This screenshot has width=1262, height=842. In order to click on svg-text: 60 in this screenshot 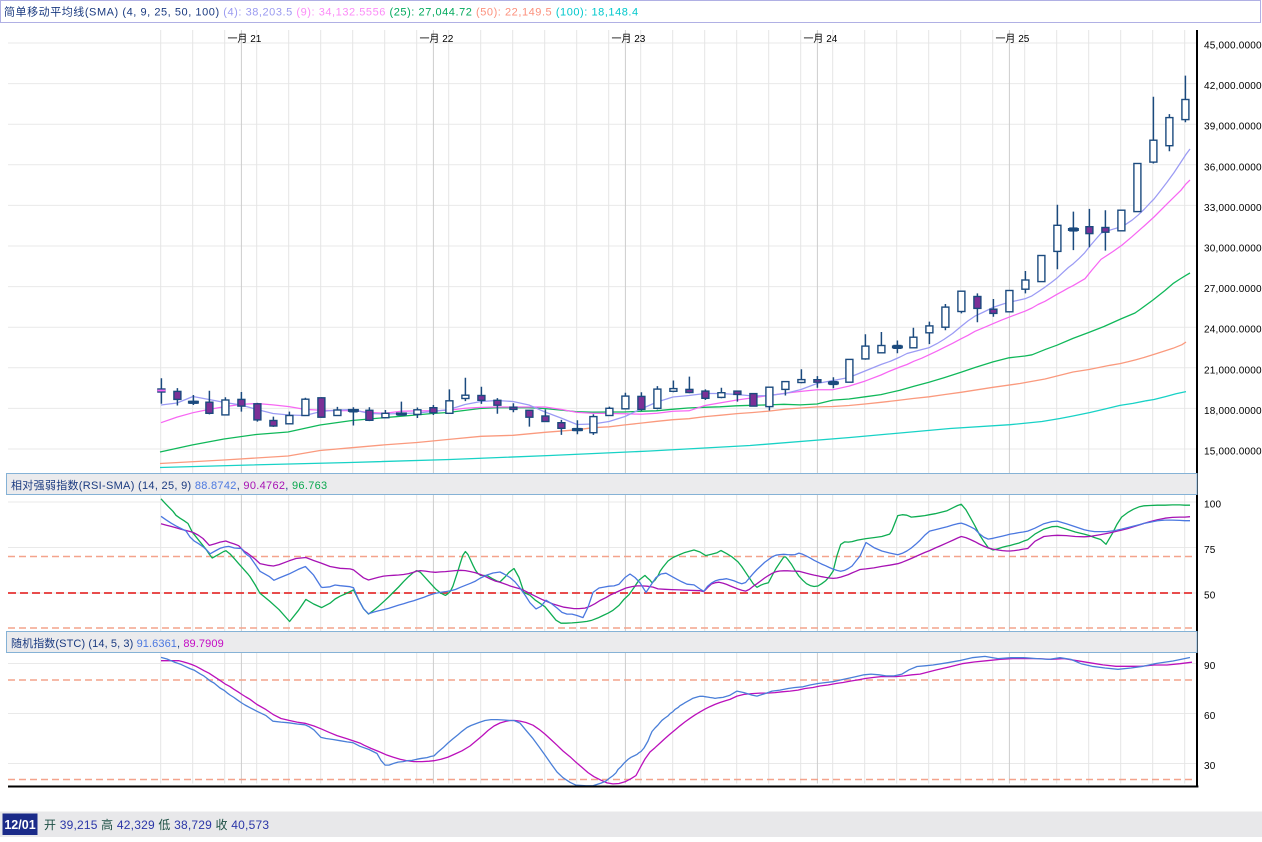, I will do `click(1210, 716)`.